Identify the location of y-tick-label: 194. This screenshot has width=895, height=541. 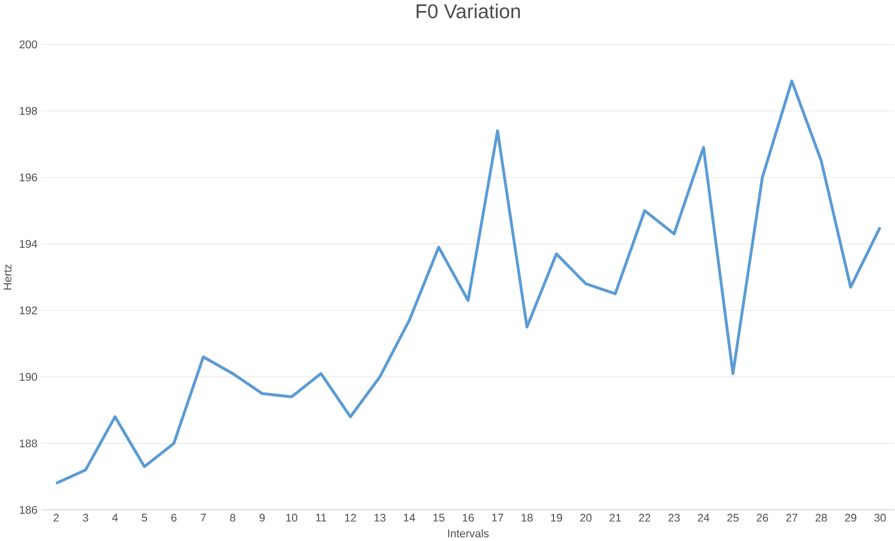
(29, 244).